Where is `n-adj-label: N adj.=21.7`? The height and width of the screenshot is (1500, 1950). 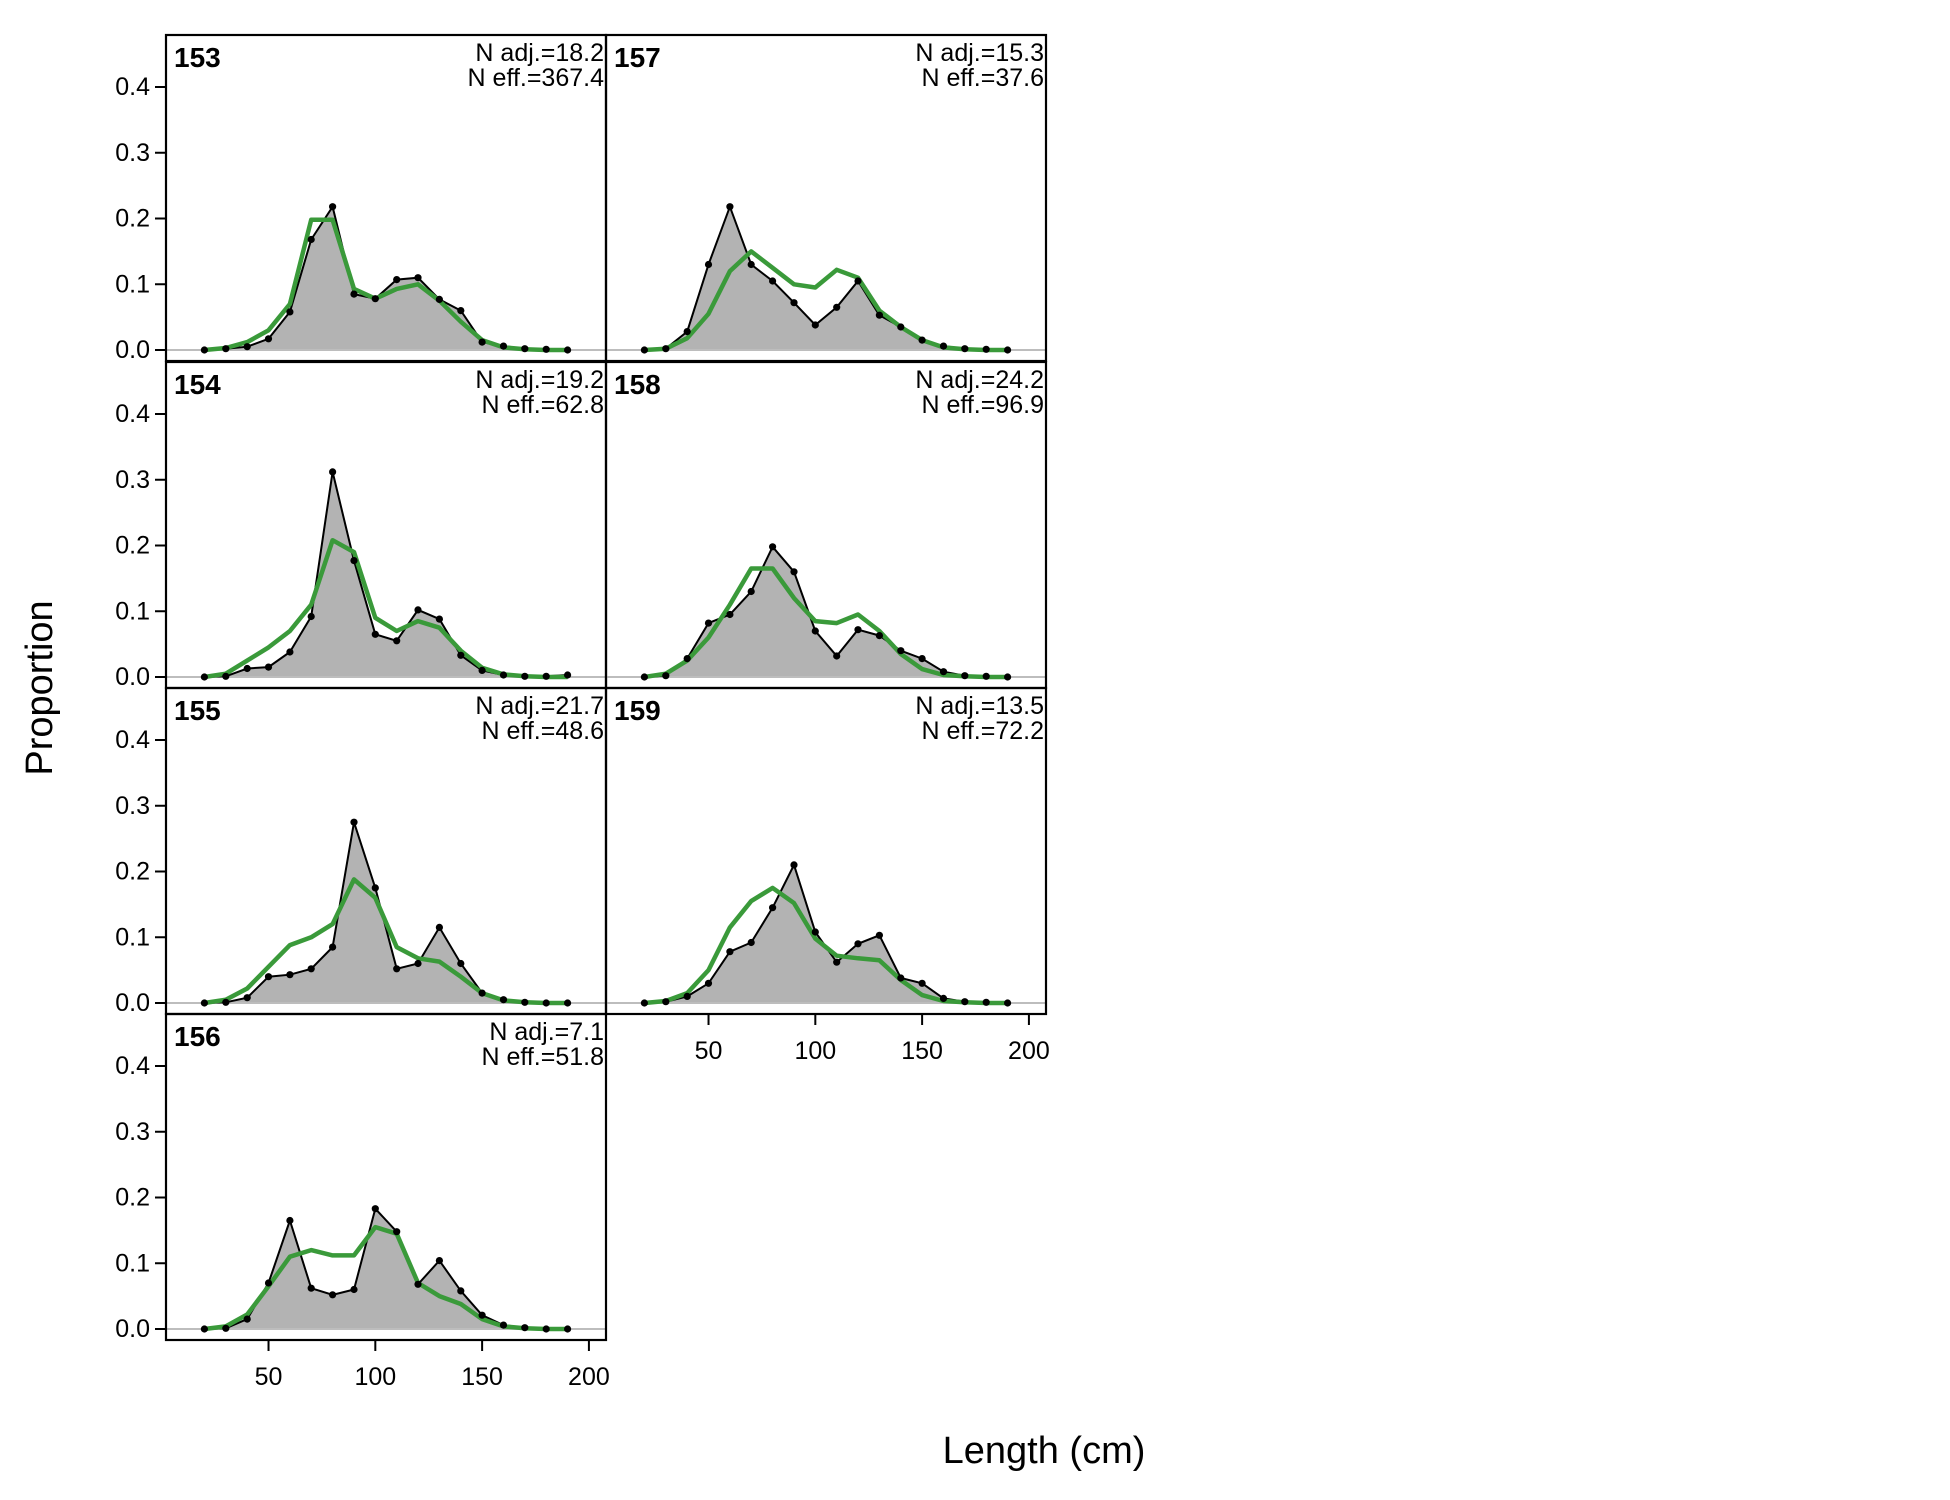 n-adj-label: N adj.=21.7 is located at coordinates (539, 706).